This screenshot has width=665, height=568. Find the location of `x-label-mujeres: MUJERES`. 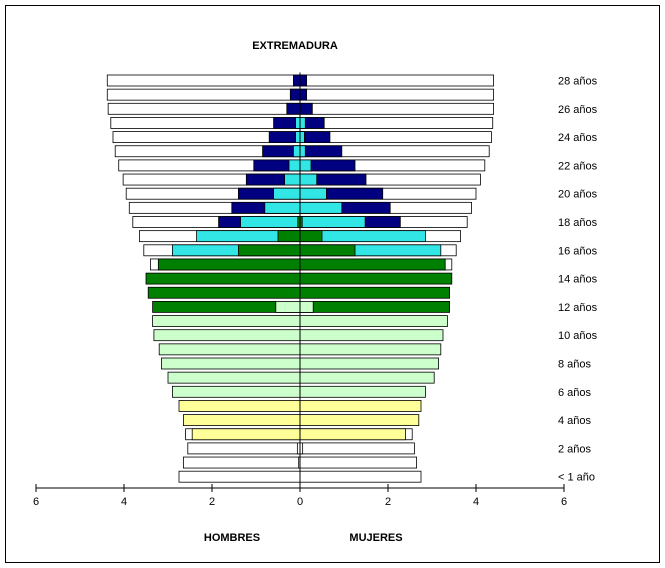

x-label-mujeres: MUJERES is located at coordinates (375, 538).